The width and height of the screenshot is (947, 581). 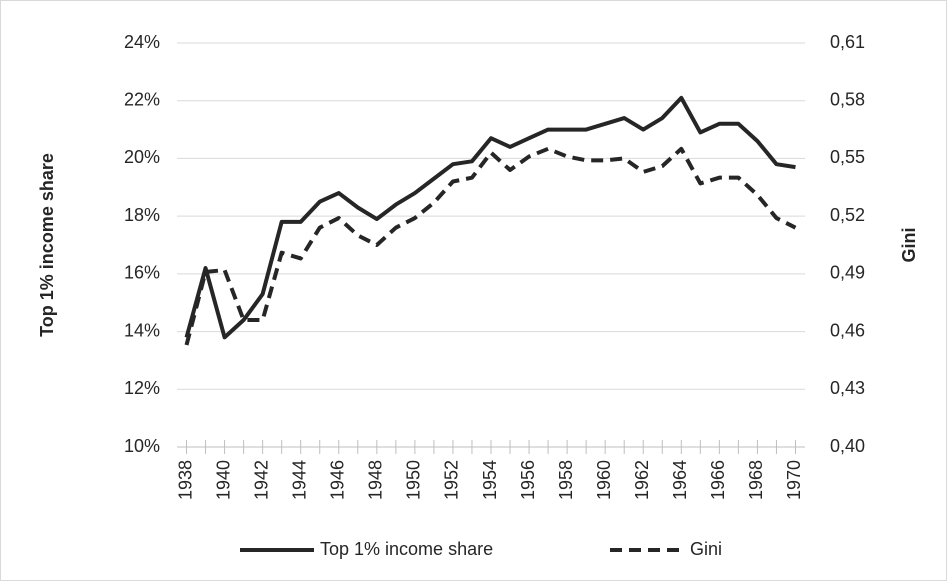 What do you see at coordinates (185, 480) in the screenshot?
I see `x-tick-label: 1938` at bounding box center [185, 480].